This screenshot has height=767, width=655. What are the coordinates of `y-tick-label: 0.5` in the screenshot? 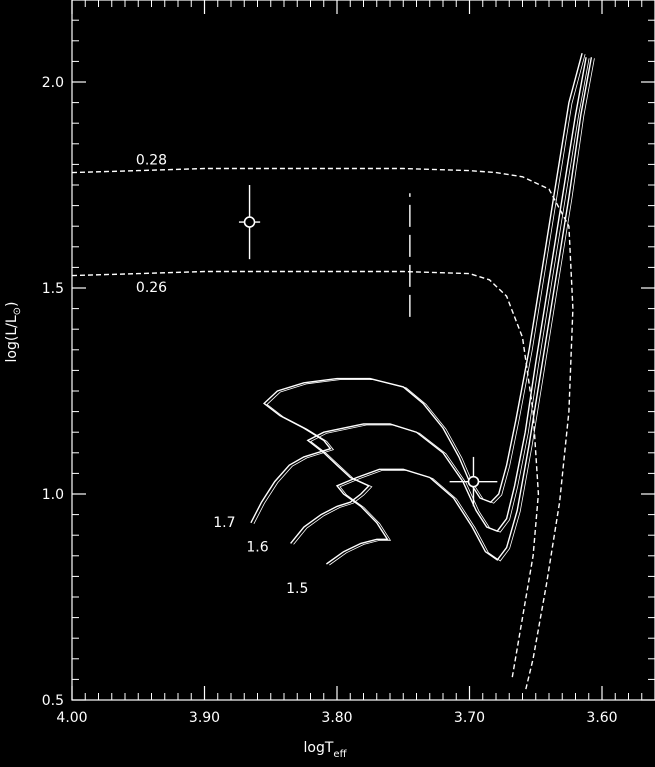 It's located at (53, 701).